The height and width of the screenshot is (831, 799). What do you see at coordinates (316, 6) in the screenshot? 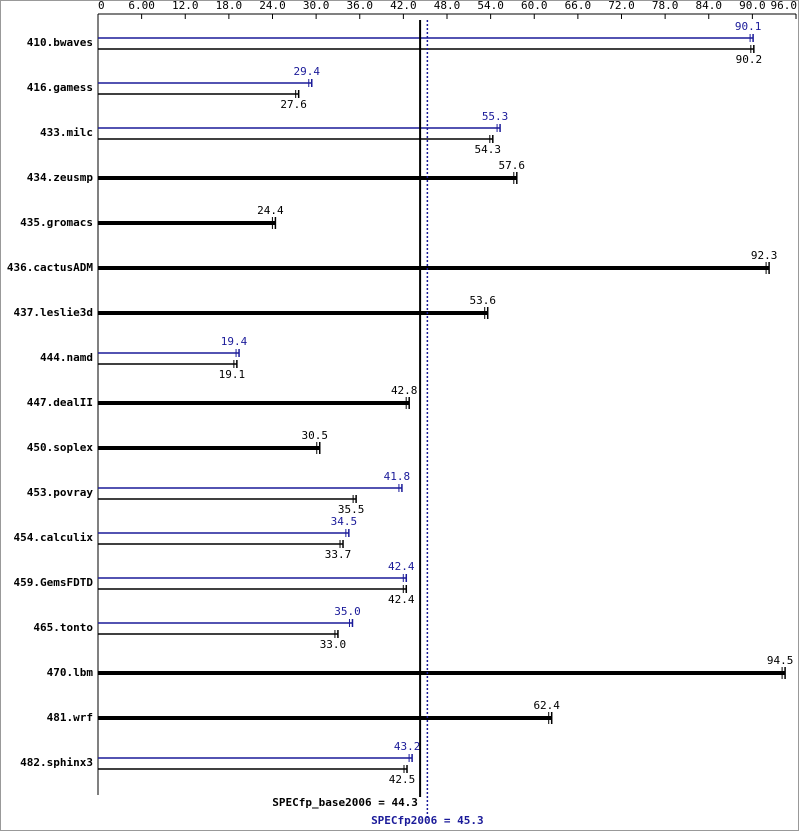
I see `x-tick-label: 30.0` at bounding box center [316, 6].